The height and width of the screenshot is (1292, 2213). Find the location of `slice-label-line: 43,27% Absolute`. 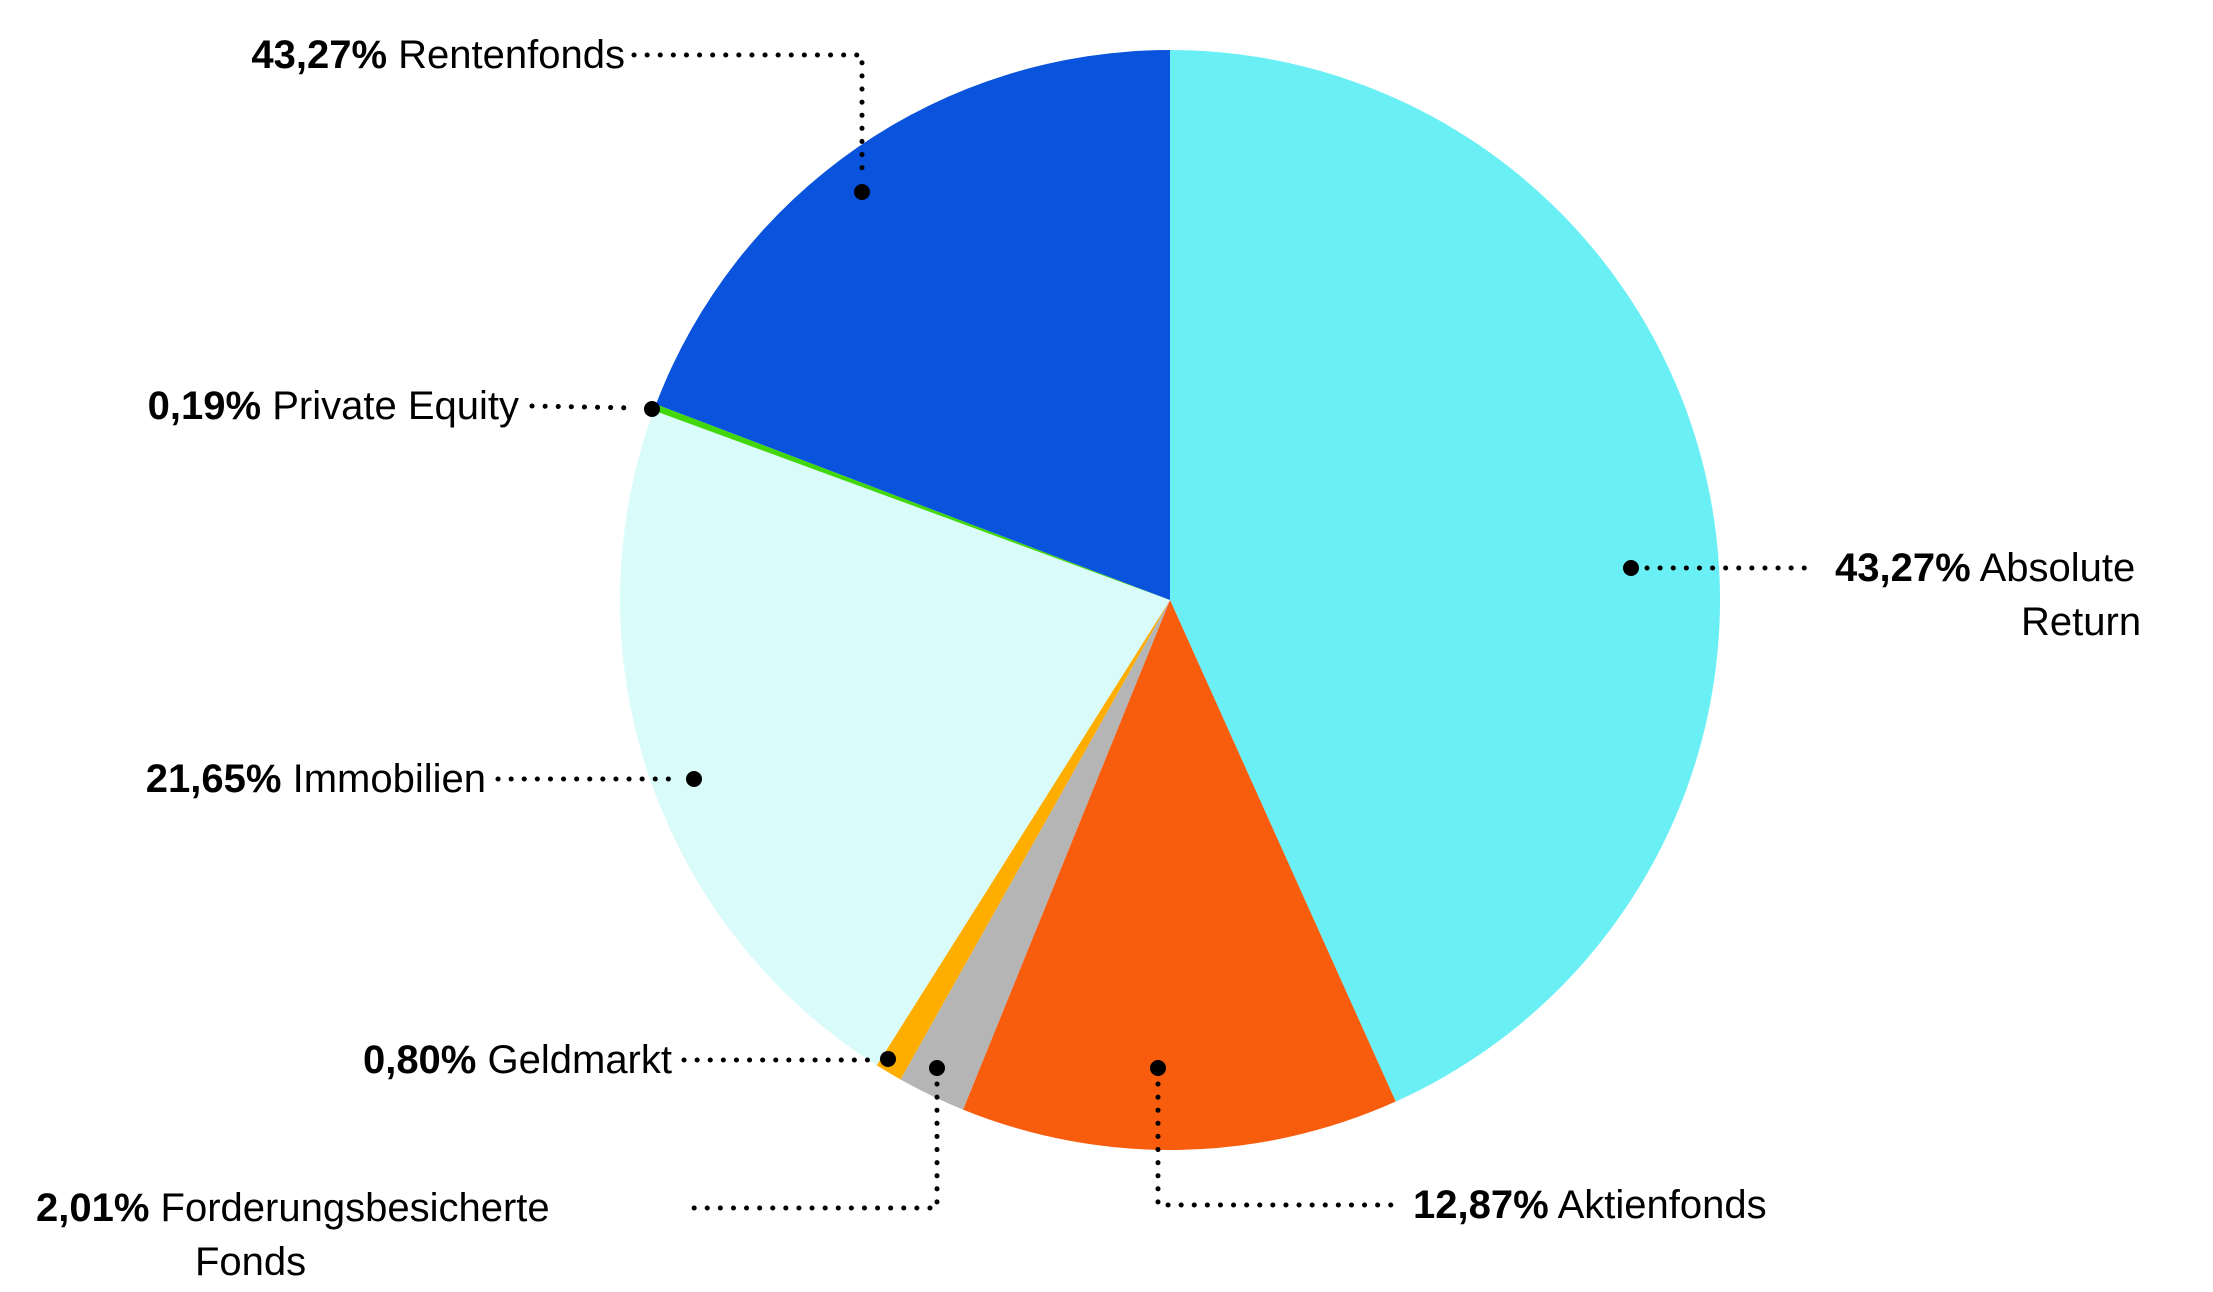

slice-label-line: 43,27% Absolute is located at coordinates (1988, 568).